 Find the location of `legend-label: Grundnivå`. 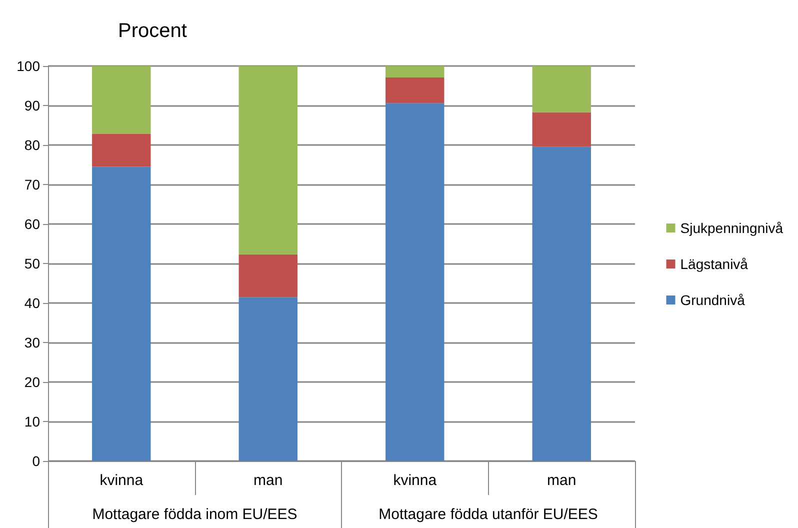

legend-label: Grundnivå is located at coordinates (713, 300).